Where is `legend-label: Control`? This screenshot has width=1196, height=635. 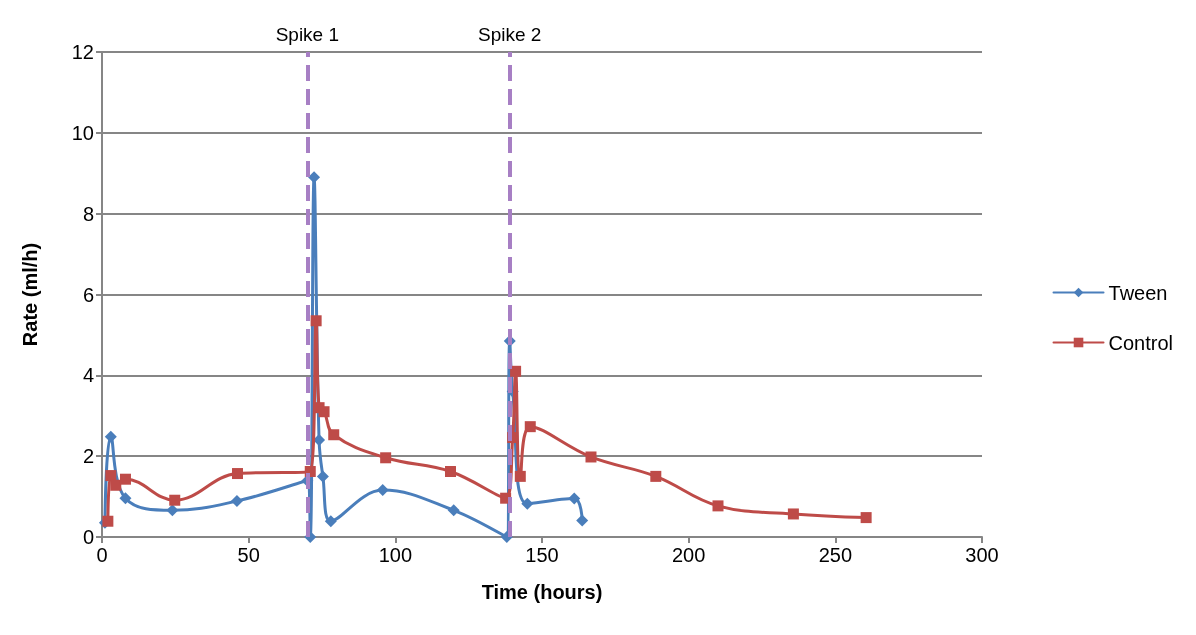 legend-label: Control is located at coordinates (1141, 342).